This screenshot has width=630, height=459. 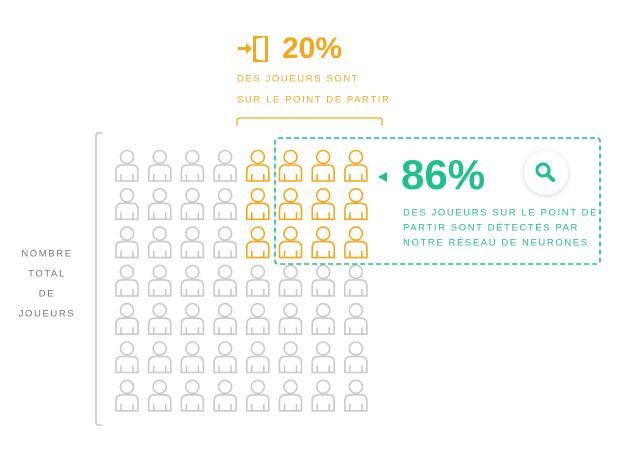 I want to click on detection-text: DES JOUEURS SUR LE POINT DE, so click(x=500, y=213).